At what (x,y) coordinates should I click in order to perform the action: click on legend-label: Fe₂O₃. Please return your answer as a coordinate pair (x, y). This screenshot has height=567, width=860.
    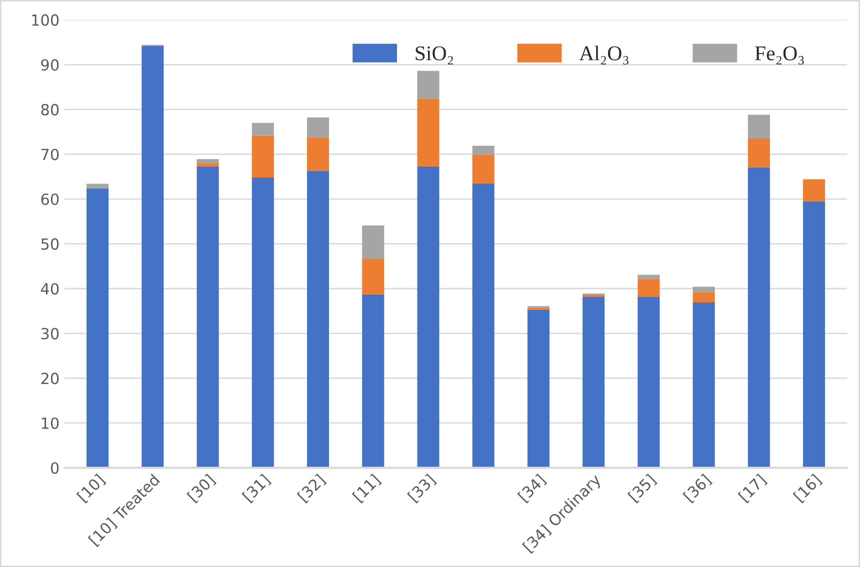
    Looking at the image, I should click on (779, 55).